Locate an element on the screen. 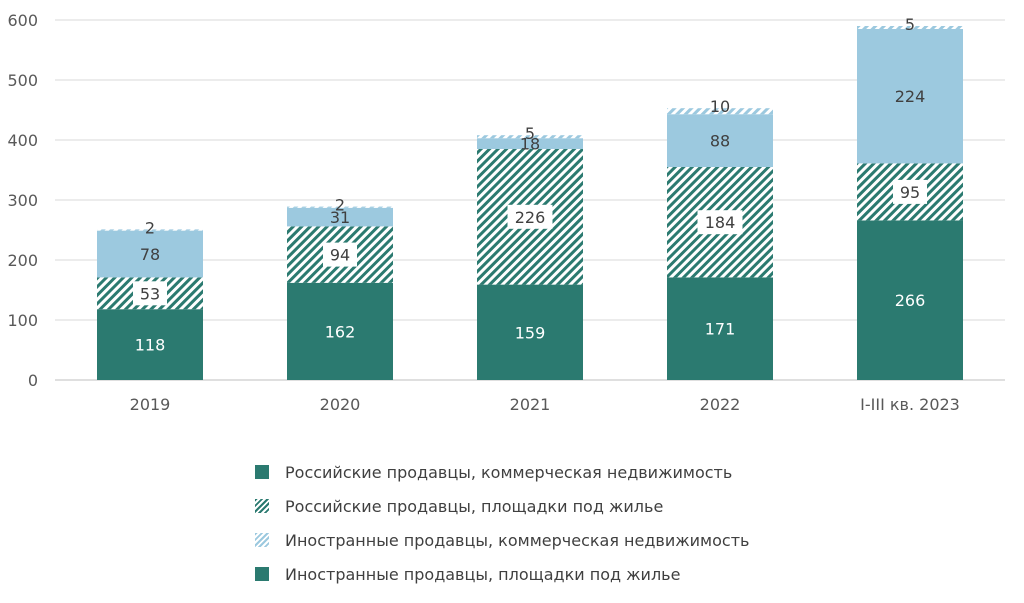  x-axis: 2019 2020 2021 2022 I-III кв. 2023 is located at coordinates (545, 404).